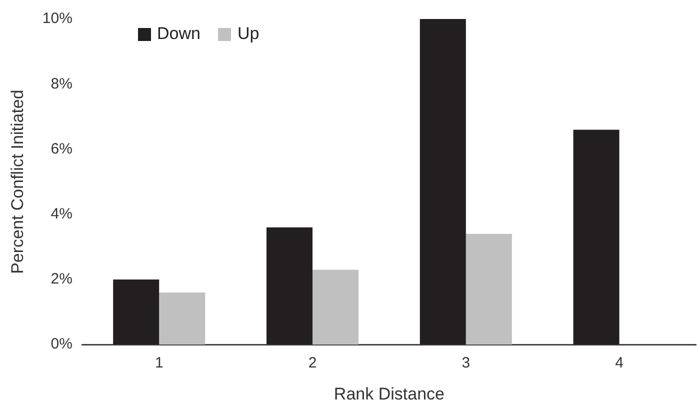  What do you see at coordinates (312, 363) in the screenshot?
I see `x-tick-label: 2` at bounding box center [312, 363].